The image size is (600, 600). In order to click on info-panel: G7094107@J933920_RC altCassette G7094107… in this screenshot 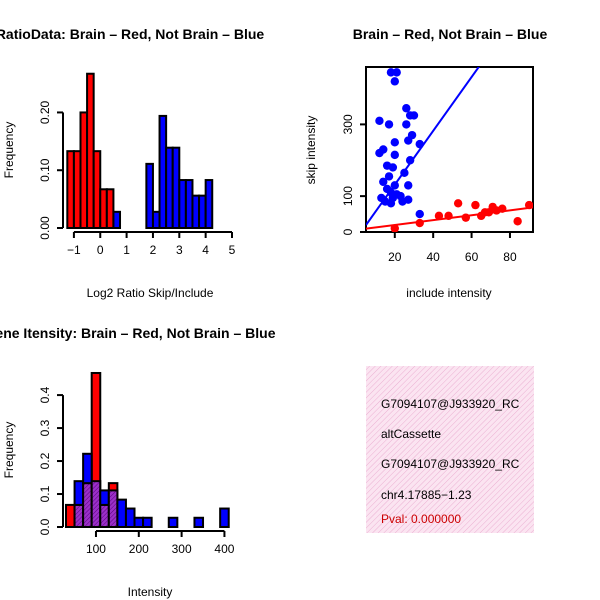, I will do `click(450, 449)`.